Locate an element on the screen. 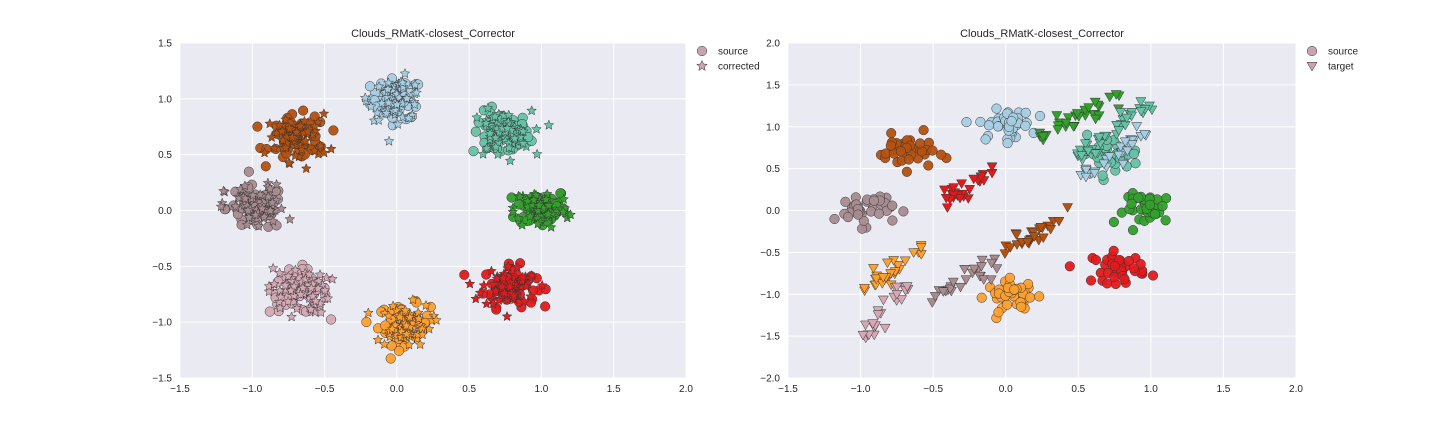 The width and height of the screenshot is (1440, 432). y-tick-label: −0.5 is located at coordinates (162, 267).